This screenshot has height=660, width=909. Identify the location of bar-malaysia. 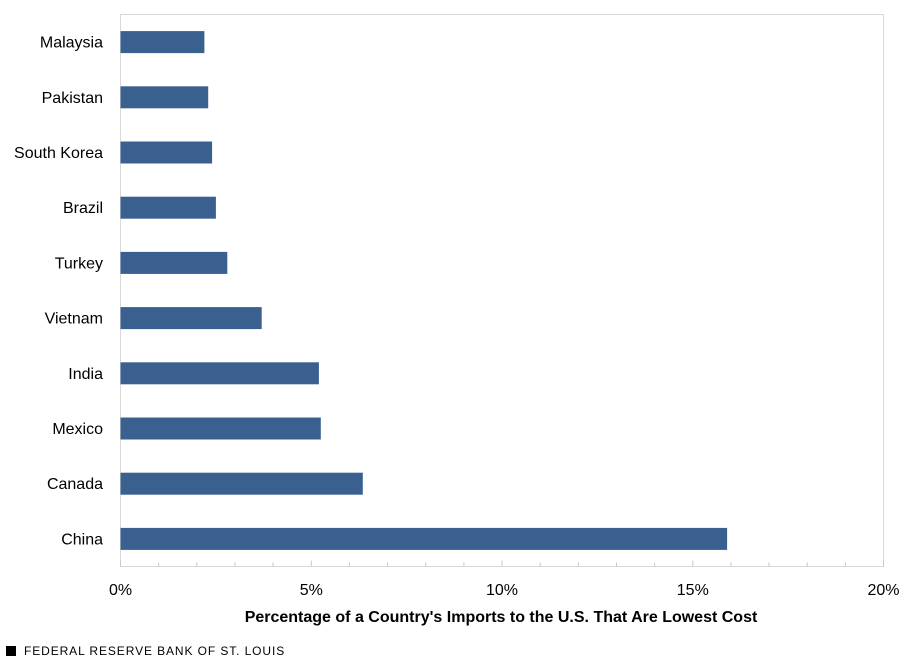
(162, 42).